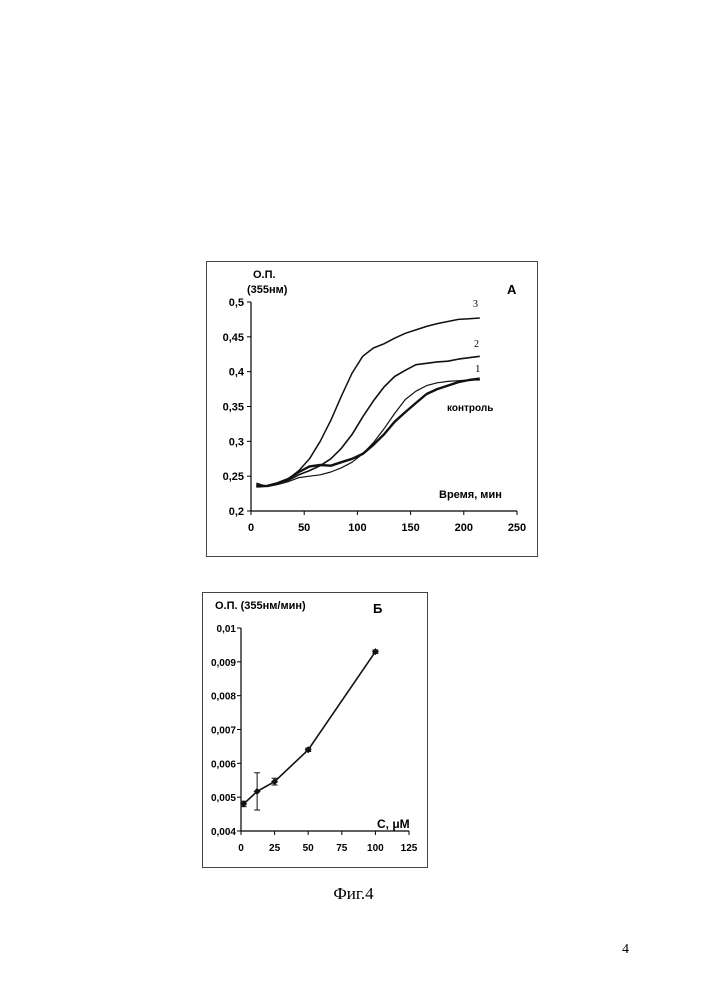 The height and width of the screenshot is (1000, 707). Describe the element at coordinates (478, 369) in the screenshot. I see `series-1-label: 1` at that location.